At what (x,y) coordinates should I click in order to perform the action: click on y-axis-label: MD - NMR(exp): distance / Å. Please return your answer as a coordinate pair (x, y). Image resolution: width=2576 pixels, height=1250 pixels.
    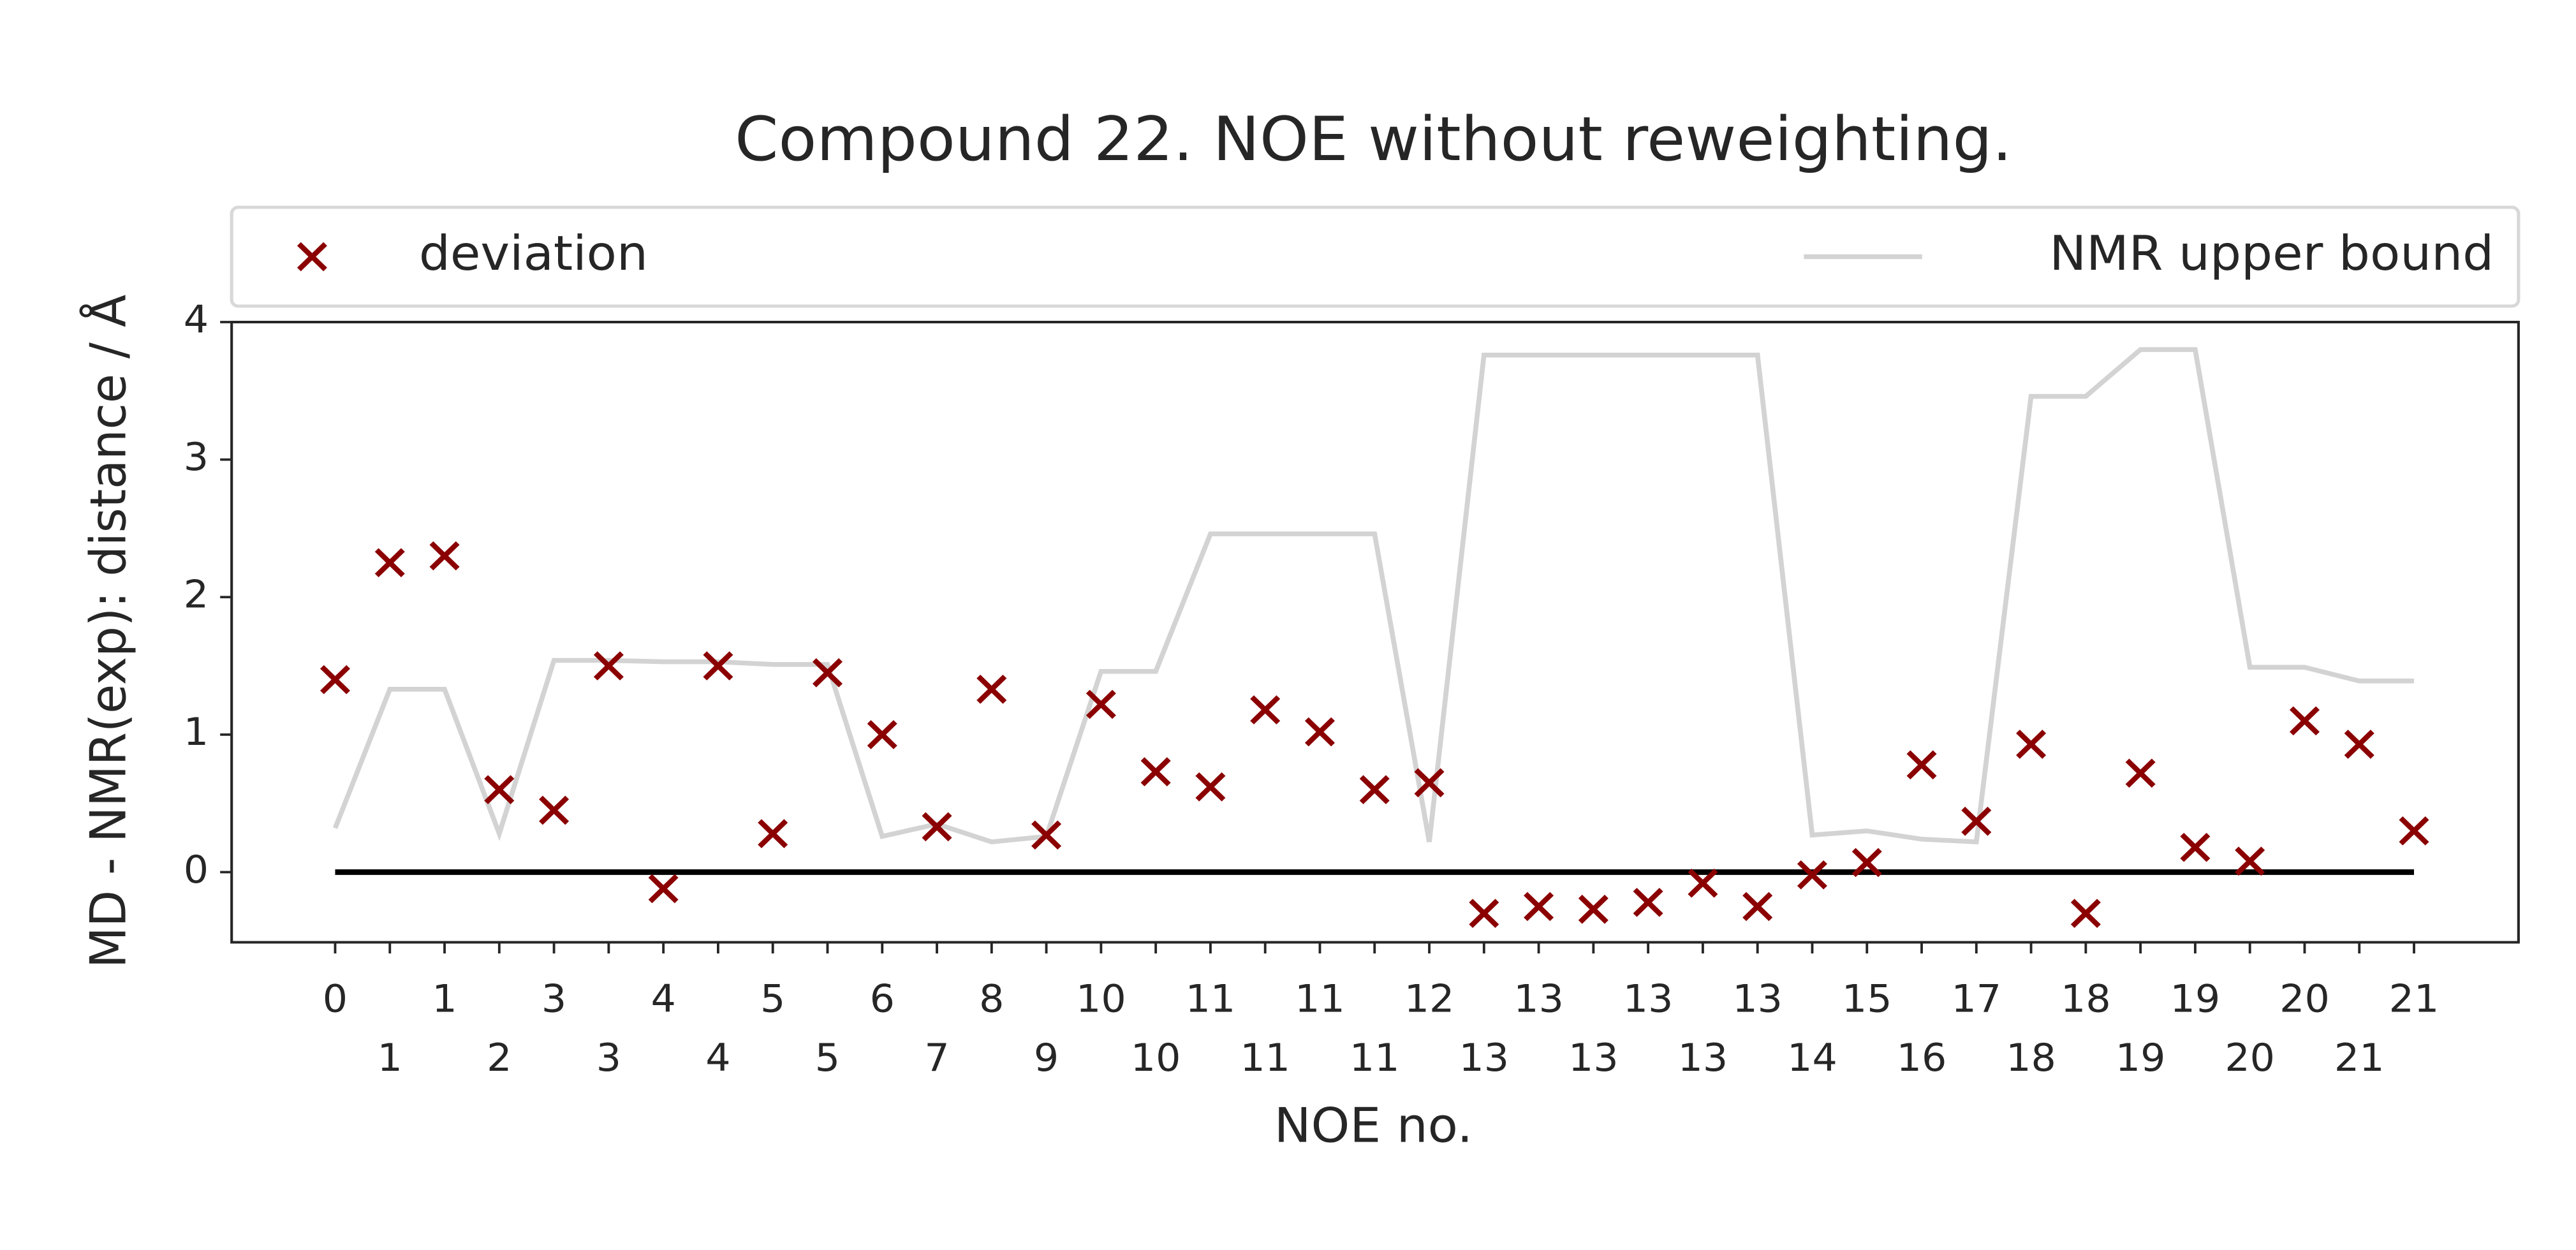
    Looking at the image, I should click on (107, 631).